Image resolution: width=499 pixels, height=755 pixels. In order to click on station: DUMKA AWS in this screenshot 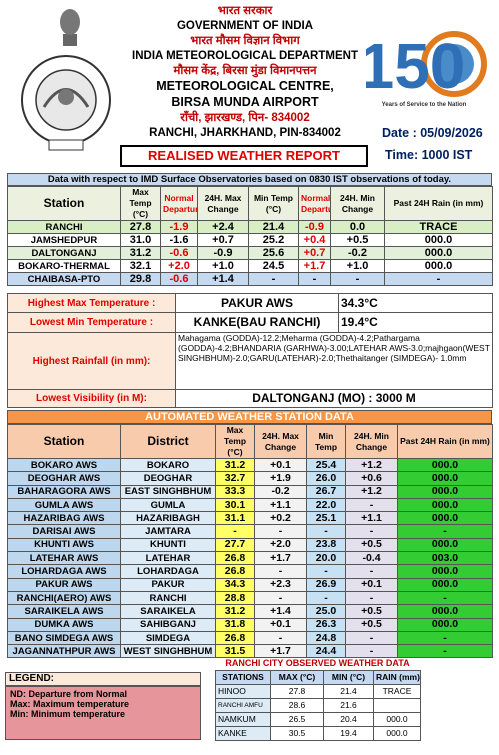, I will do `click(64, 624)`.